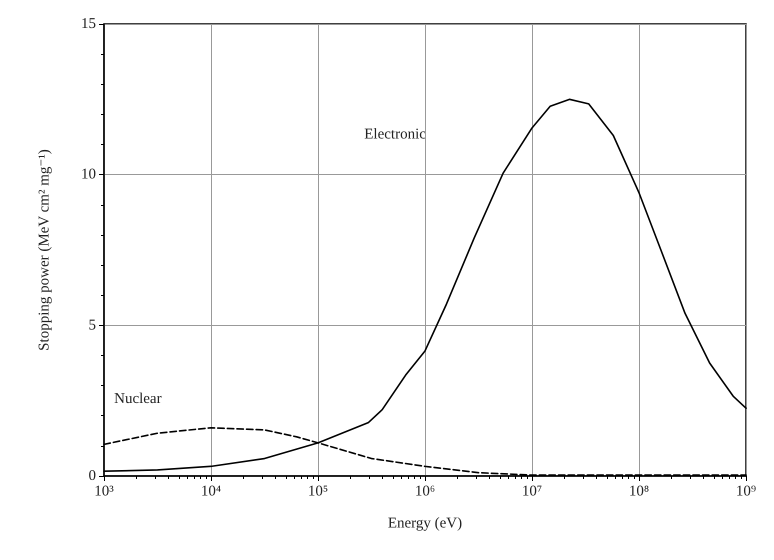  Describe the element at coordinates (104, 492) in the screenshot. I see `x-tick-label: 10³` at that location.